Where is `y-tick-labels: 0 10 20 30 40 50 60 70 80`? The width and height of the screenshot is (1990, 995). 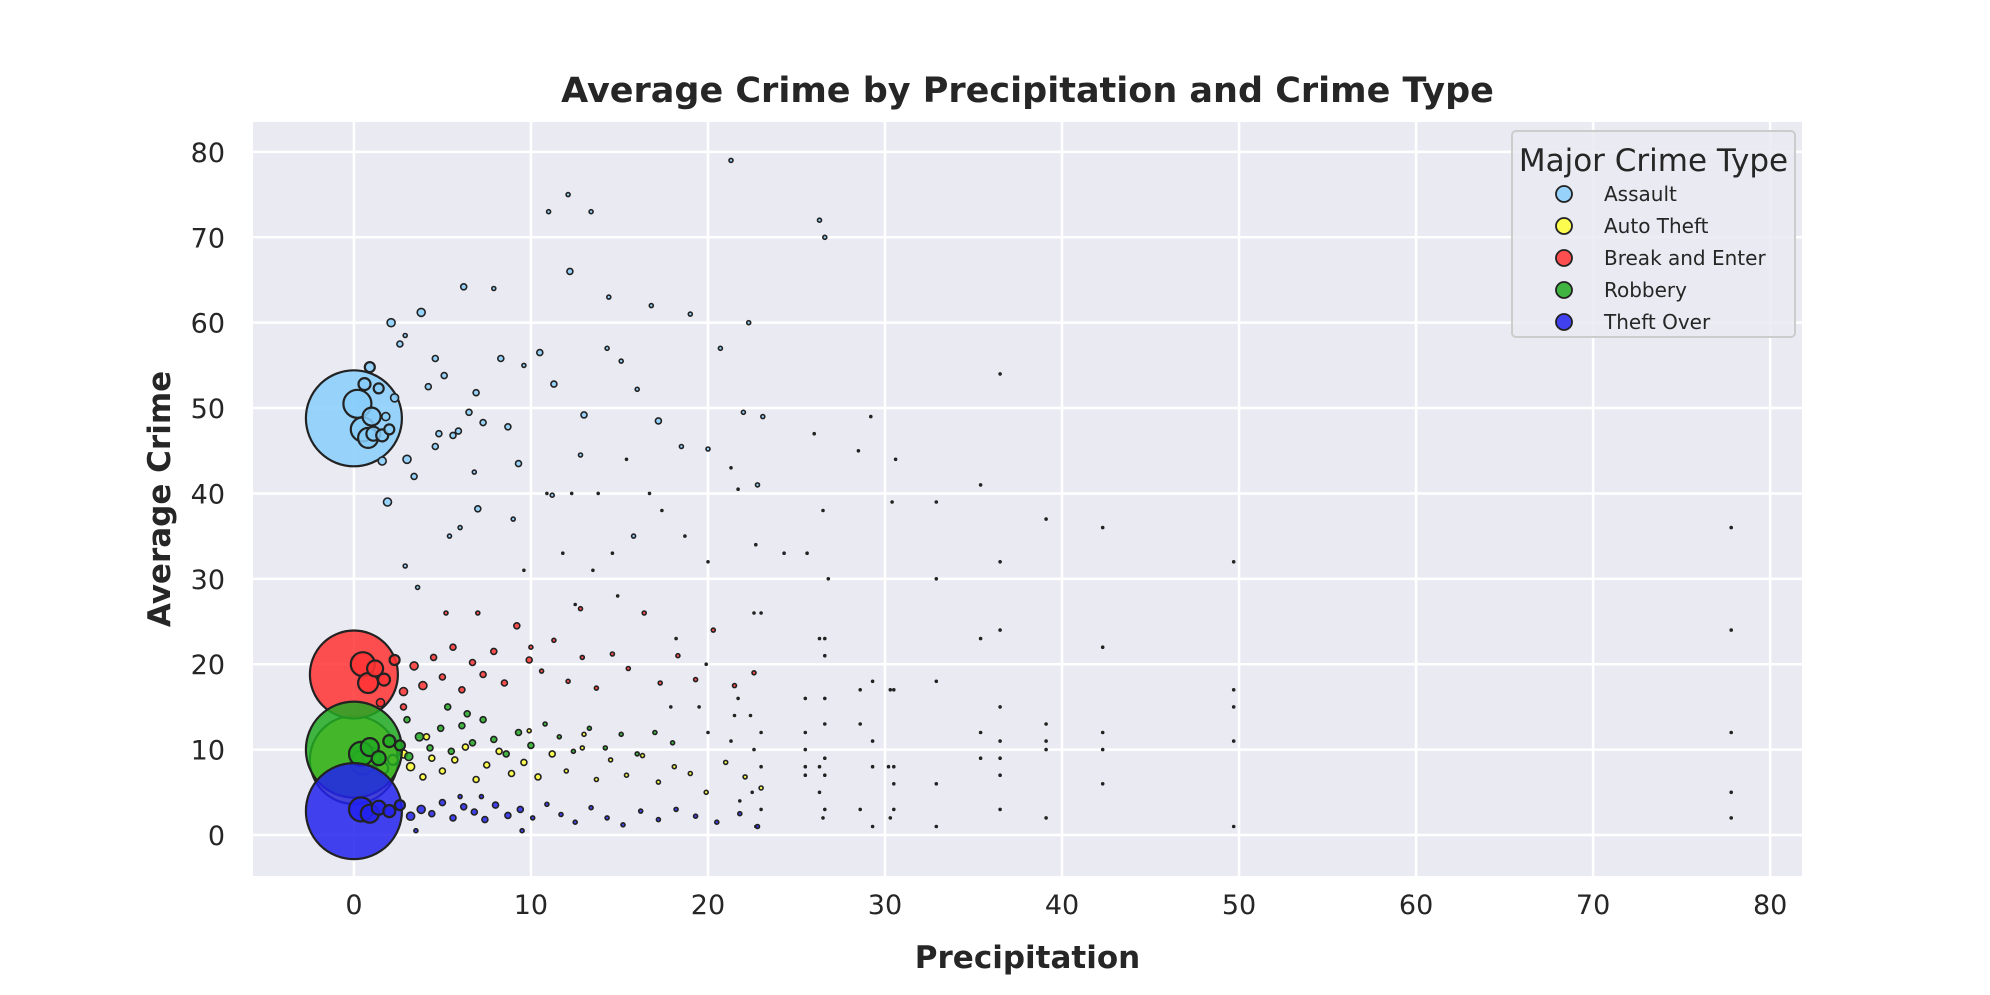
y-tick-labels: 0 10 20 30 40 50 60 70 80 is located at coordinates (208, 495).